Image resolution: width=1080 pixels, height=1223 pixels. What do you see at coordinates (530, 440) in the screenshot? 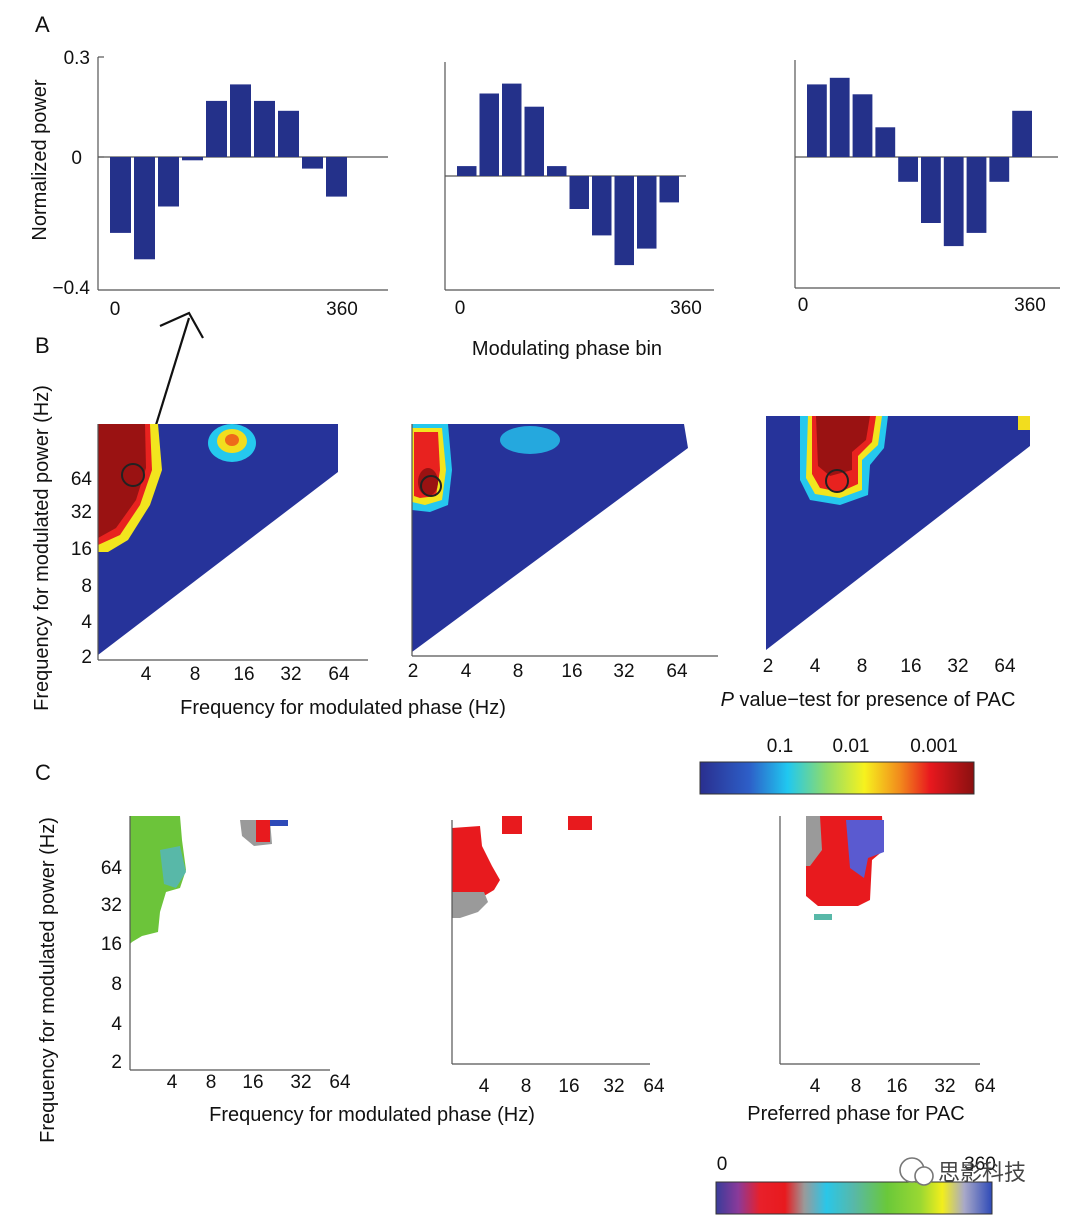
I see `heatmap-2-secondary` at bounding box center [530, 440].